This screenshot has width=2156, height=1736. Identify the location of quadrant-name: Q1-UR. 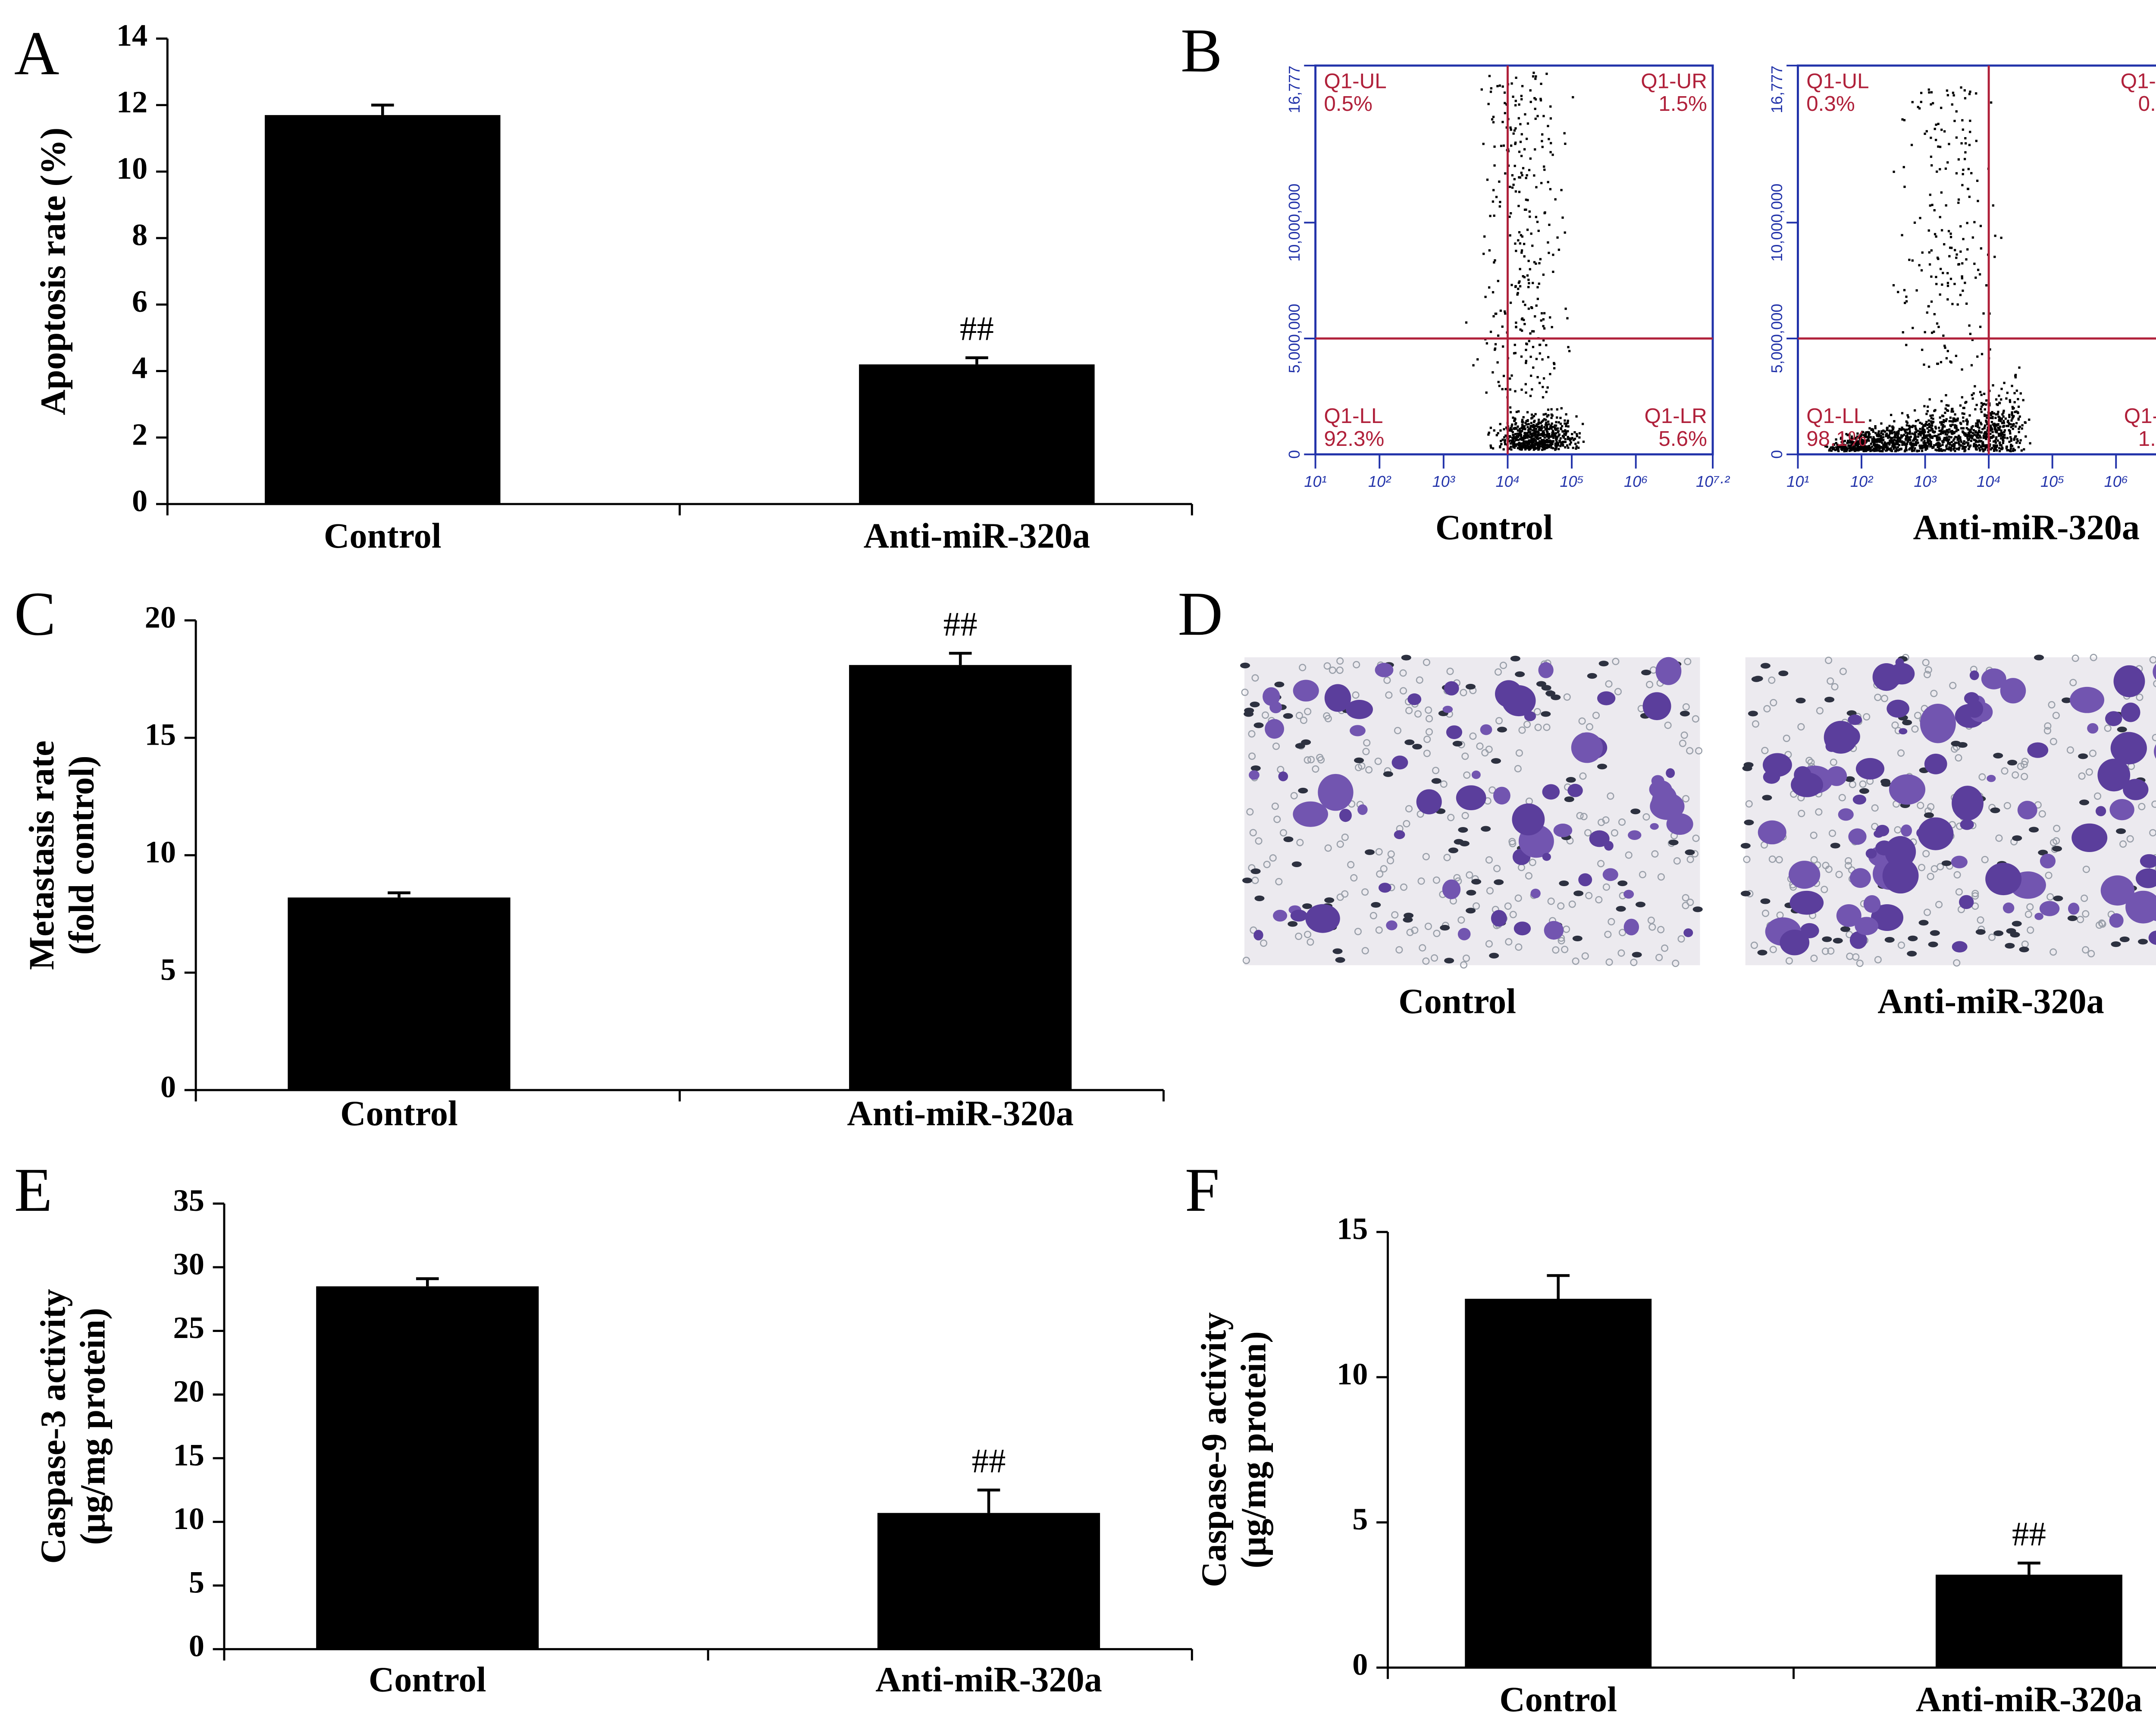
(1674, 81).